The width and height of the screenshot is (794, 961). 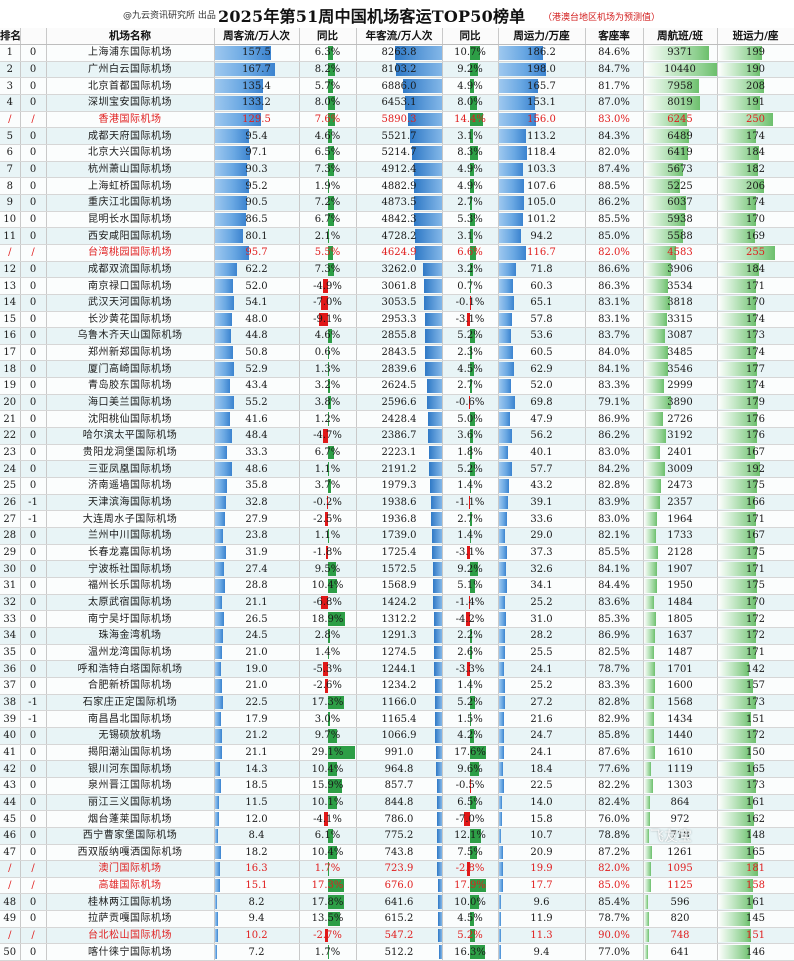 What do you see at coordinates (680, 302) in the screenshot?
I see `weekly-flights-cell: 3818` at bounding box center [680, 302].